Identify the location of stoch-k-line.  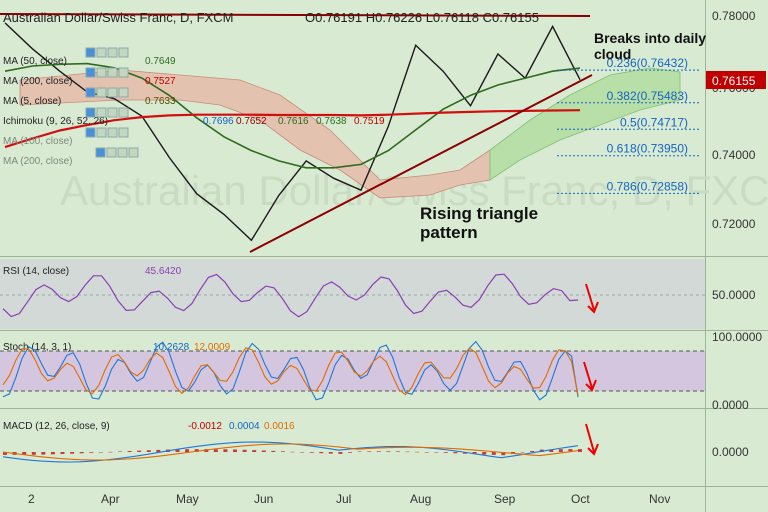
(290, 370).